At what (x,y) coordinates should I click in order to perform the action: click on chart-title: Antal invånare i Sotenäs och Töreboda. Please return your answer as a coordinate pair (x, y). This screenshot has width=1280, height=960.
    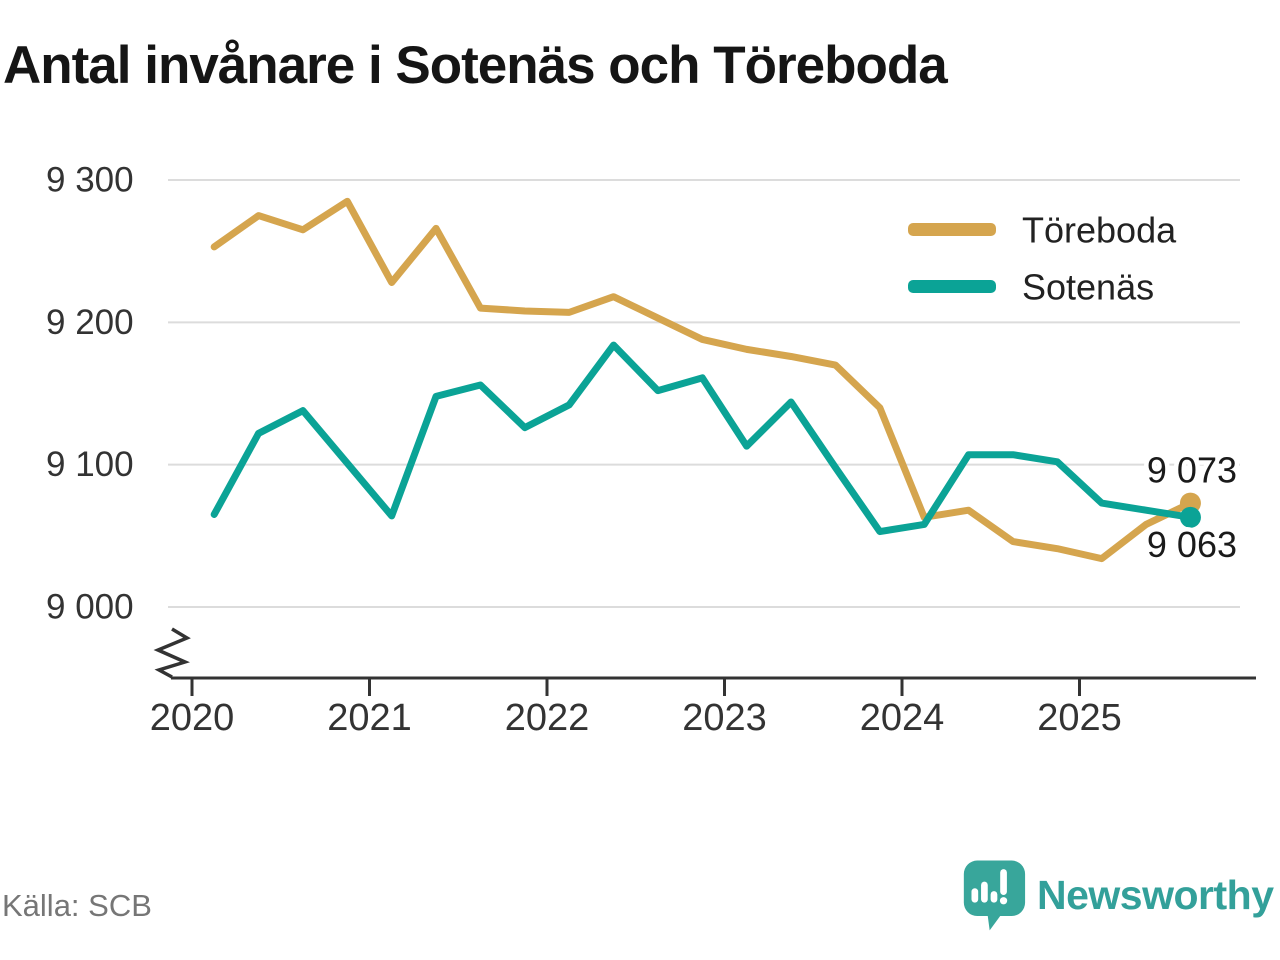
    Looking at the image, I should click on (475, 65).